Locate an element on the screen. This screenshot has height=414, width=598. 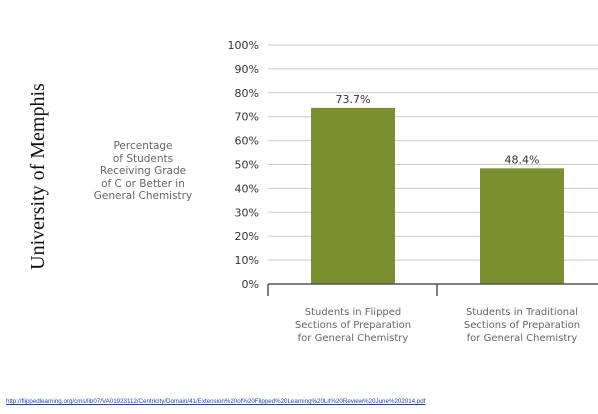
x-category-label: Students in Traditional is located at coordinates (522, 312).